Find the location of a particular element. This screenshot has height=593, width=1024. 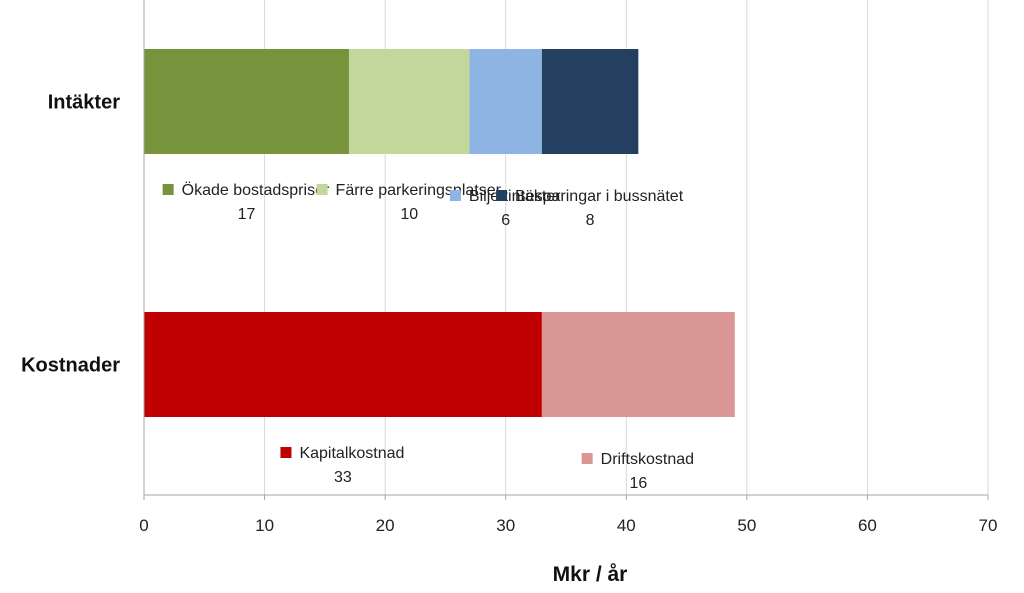

category-label-1: Kostnader is located at coordinates (70, 366).